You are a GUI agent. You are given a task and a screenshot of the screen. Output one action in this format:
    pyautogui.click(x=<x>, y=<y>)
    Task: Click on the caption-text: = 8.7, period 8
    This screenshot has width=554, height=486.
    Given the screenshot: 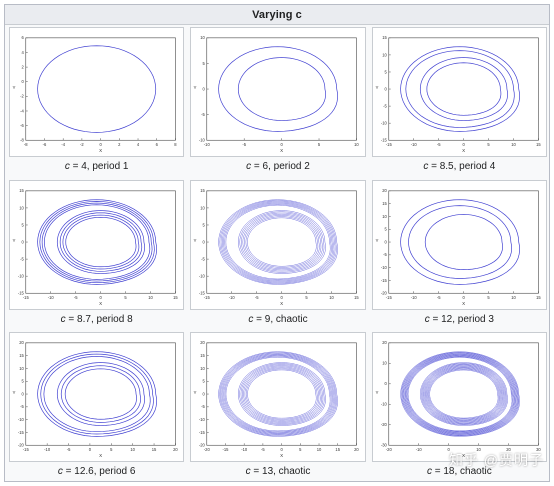 What is the action you would take?
    pyautogui.click(x=99, y=319)
    